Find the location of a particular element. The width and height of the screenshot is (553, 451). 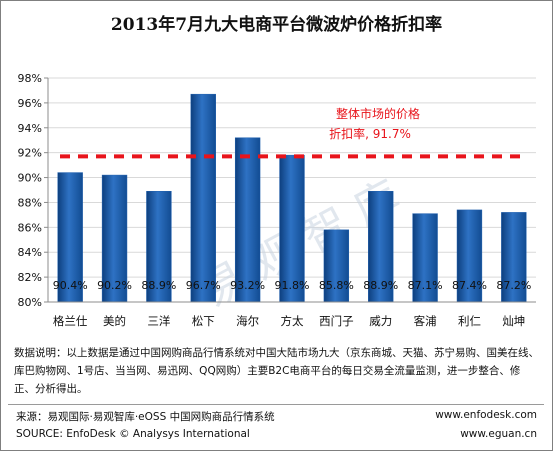

y-tick-label: 80% is located at coordinates (30, 302).